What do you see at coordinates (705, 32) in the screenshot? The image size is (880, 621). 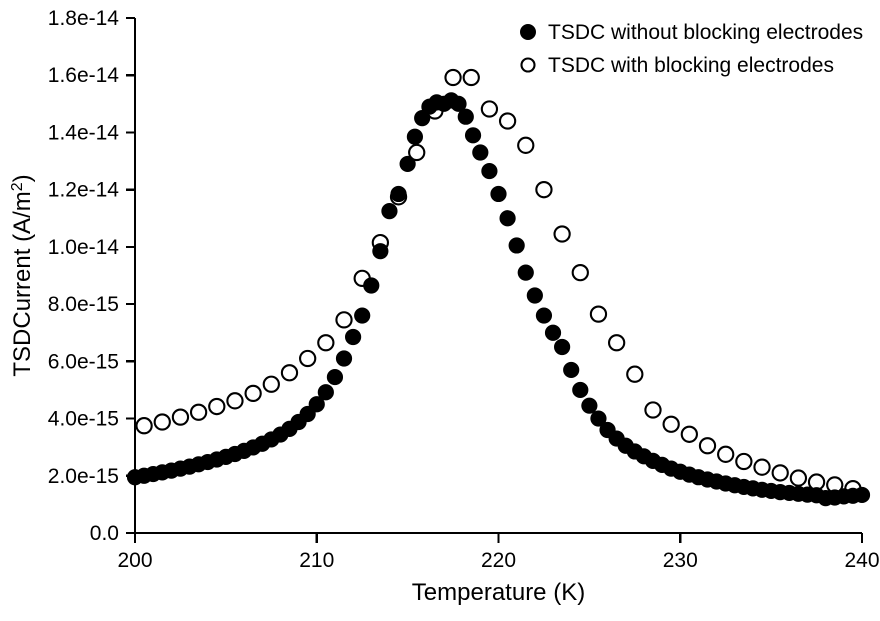 I see `legend-item-label: TSDC without blocking electrodes` at bounding box center [705, 32].